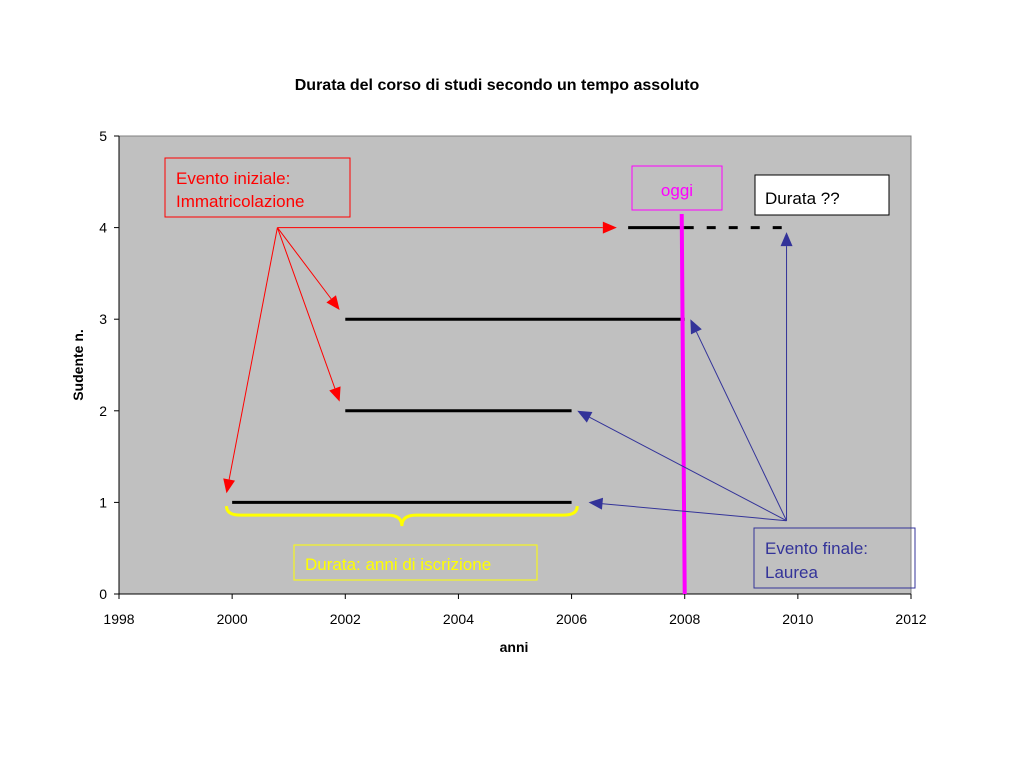  I want to click on oggi-label: oggi, so click(677, 190).